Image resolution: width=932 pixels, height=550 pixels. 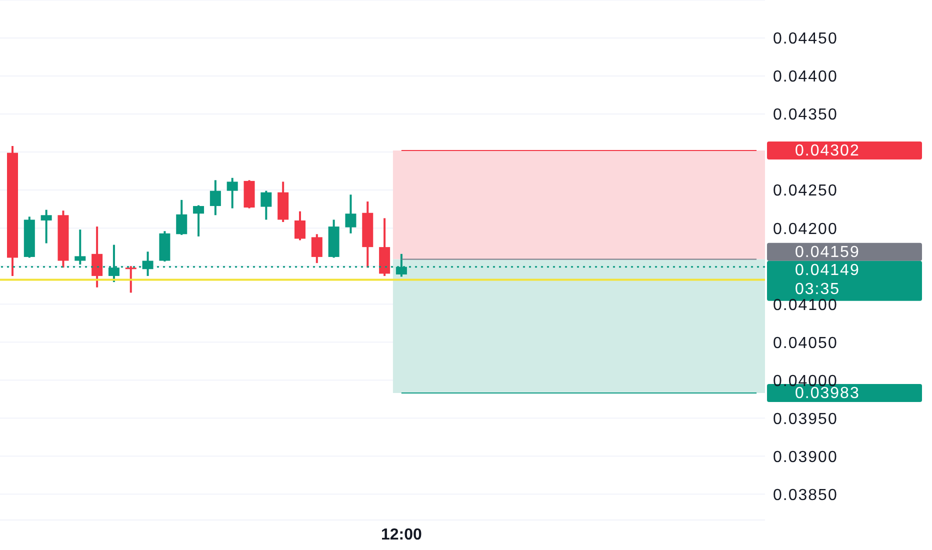 What do you see at coordinates (805, 343) in the screenshot?
I see `y-tick-label: 0.04050` at bounding box center [805, 343].